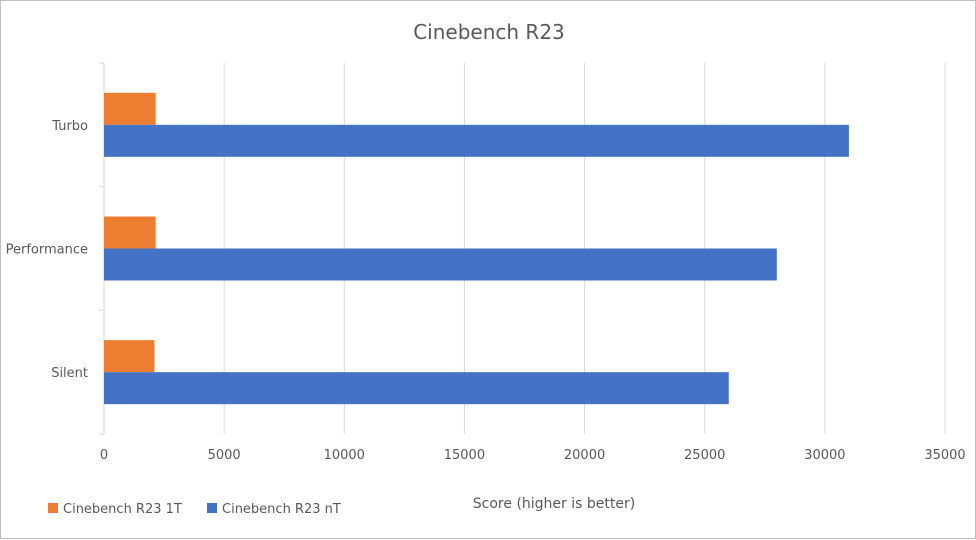  What do you see at coordinates (129, 356) in the screenshot?
I see `bar-1t-silent` at bounding box center [129, 356].